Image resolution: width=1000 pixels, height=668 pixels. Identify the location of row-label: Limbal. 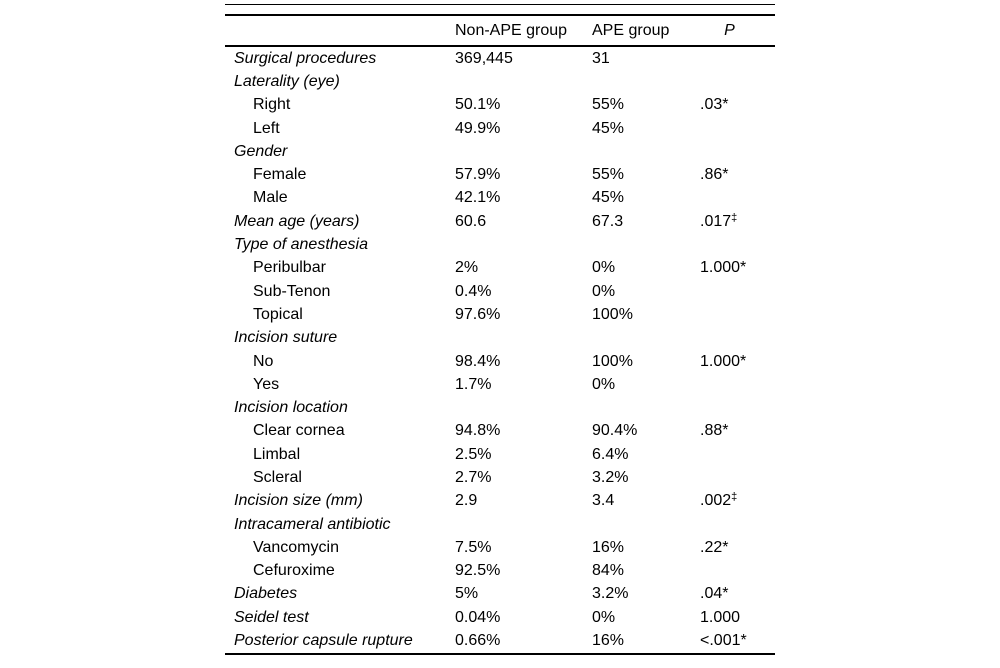
(277, 454).